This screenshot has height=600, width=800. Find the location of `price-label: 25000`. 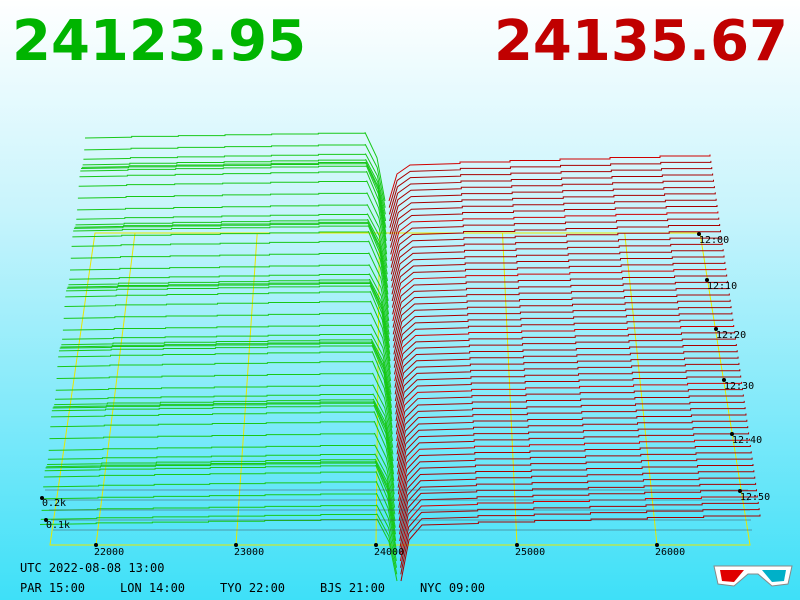

price-label: 25000 is located at coordinates (530, 552).